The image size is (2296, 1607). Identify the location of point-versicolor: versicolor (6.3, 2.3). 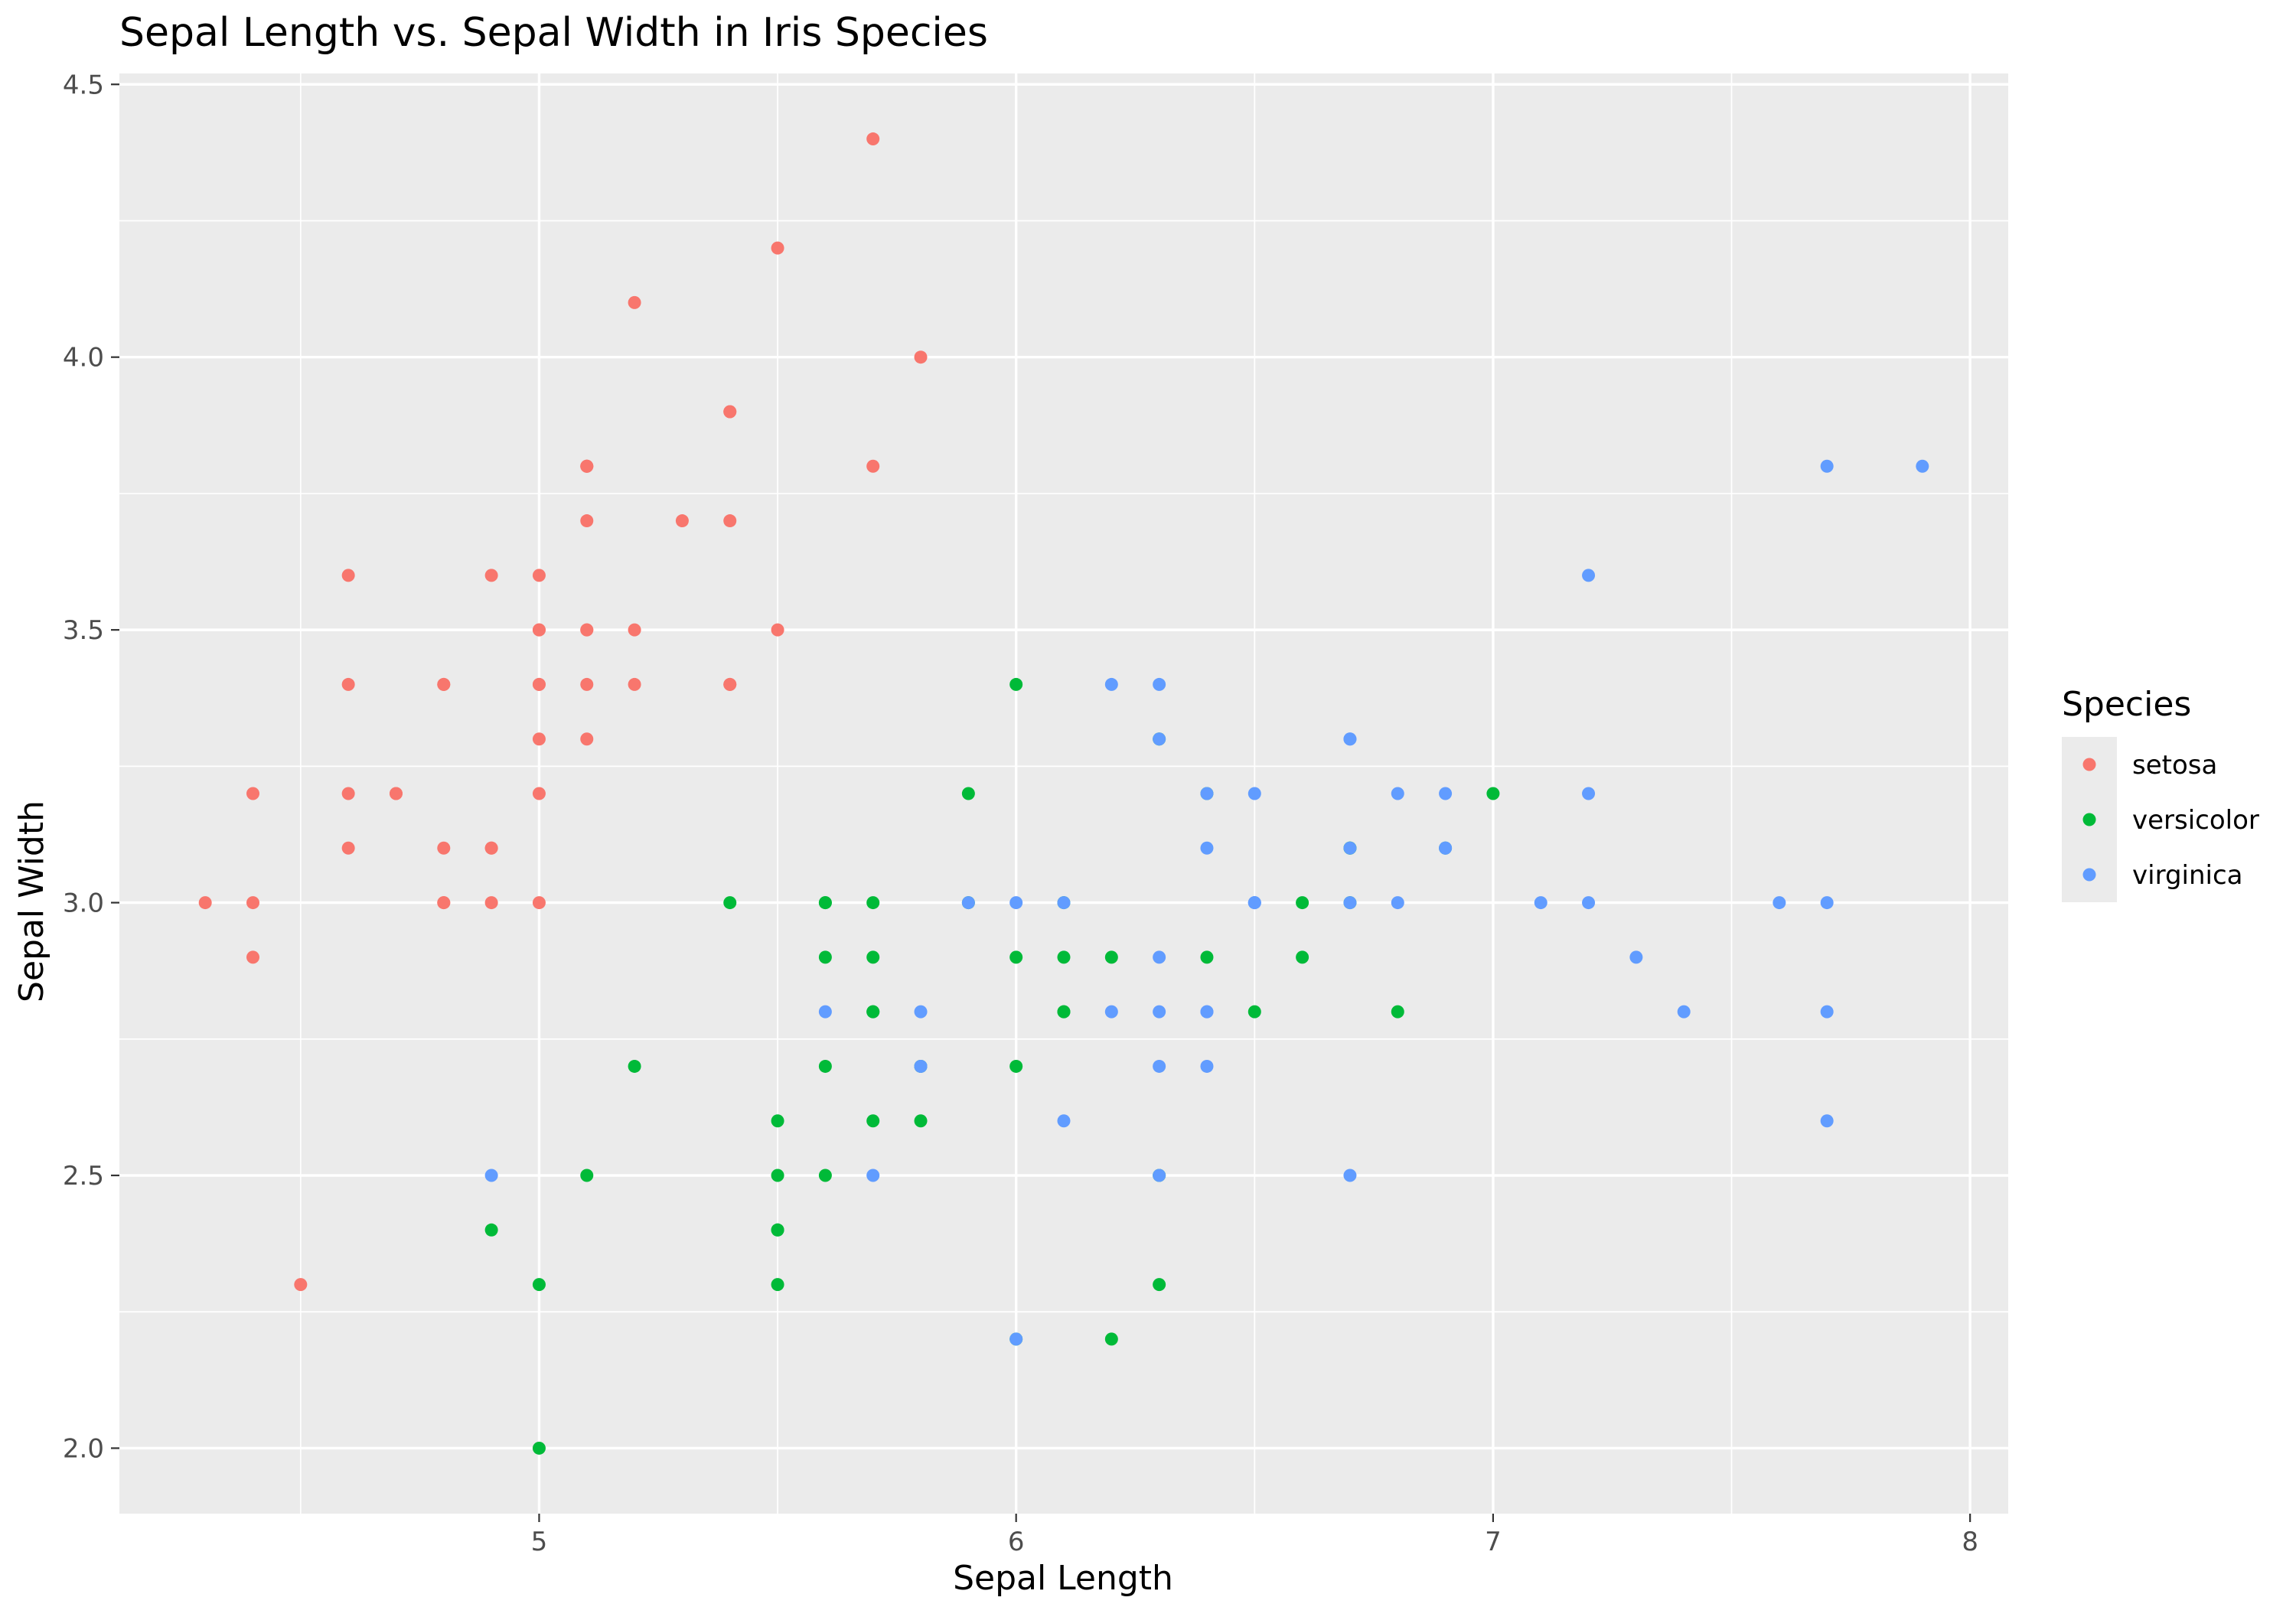
(1159, 1285).